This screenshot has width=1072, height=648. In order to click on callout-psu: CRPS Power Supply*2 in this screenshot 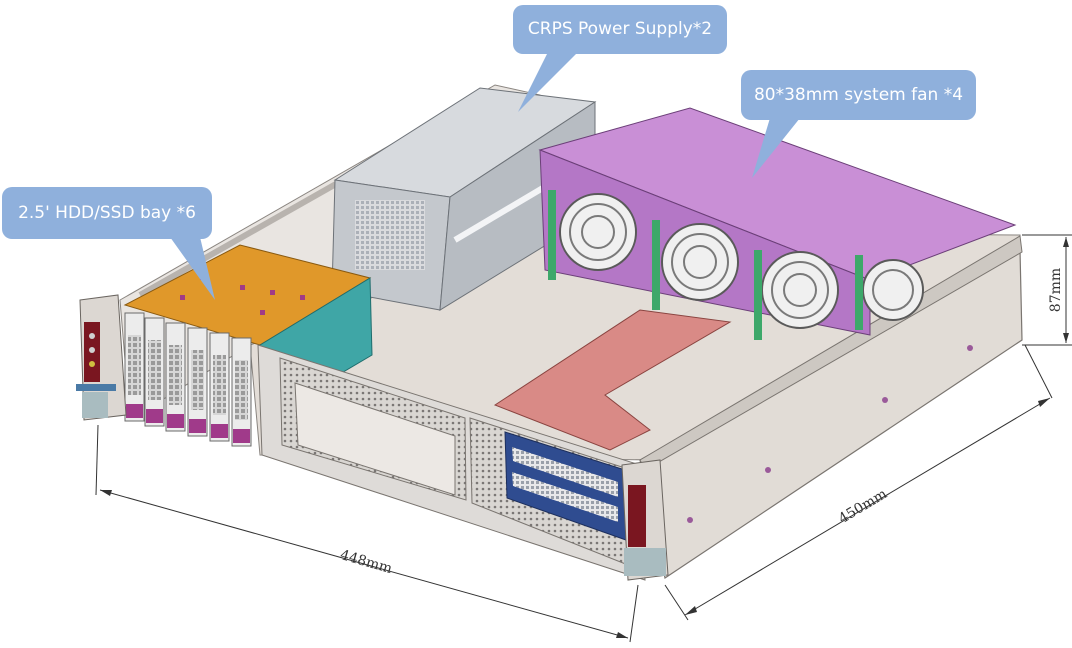, I will do `click(620, 29)`.